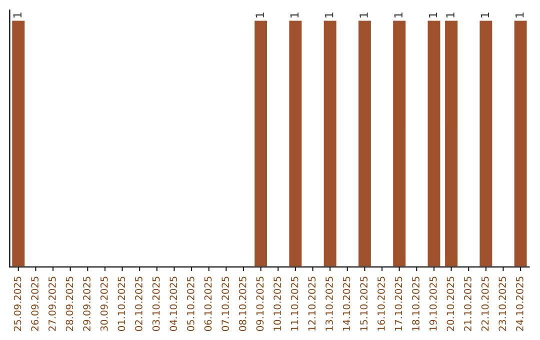 The image size is (540, 340). I want to click on x-tick-label: 10.10.2025, so click(277, 303).